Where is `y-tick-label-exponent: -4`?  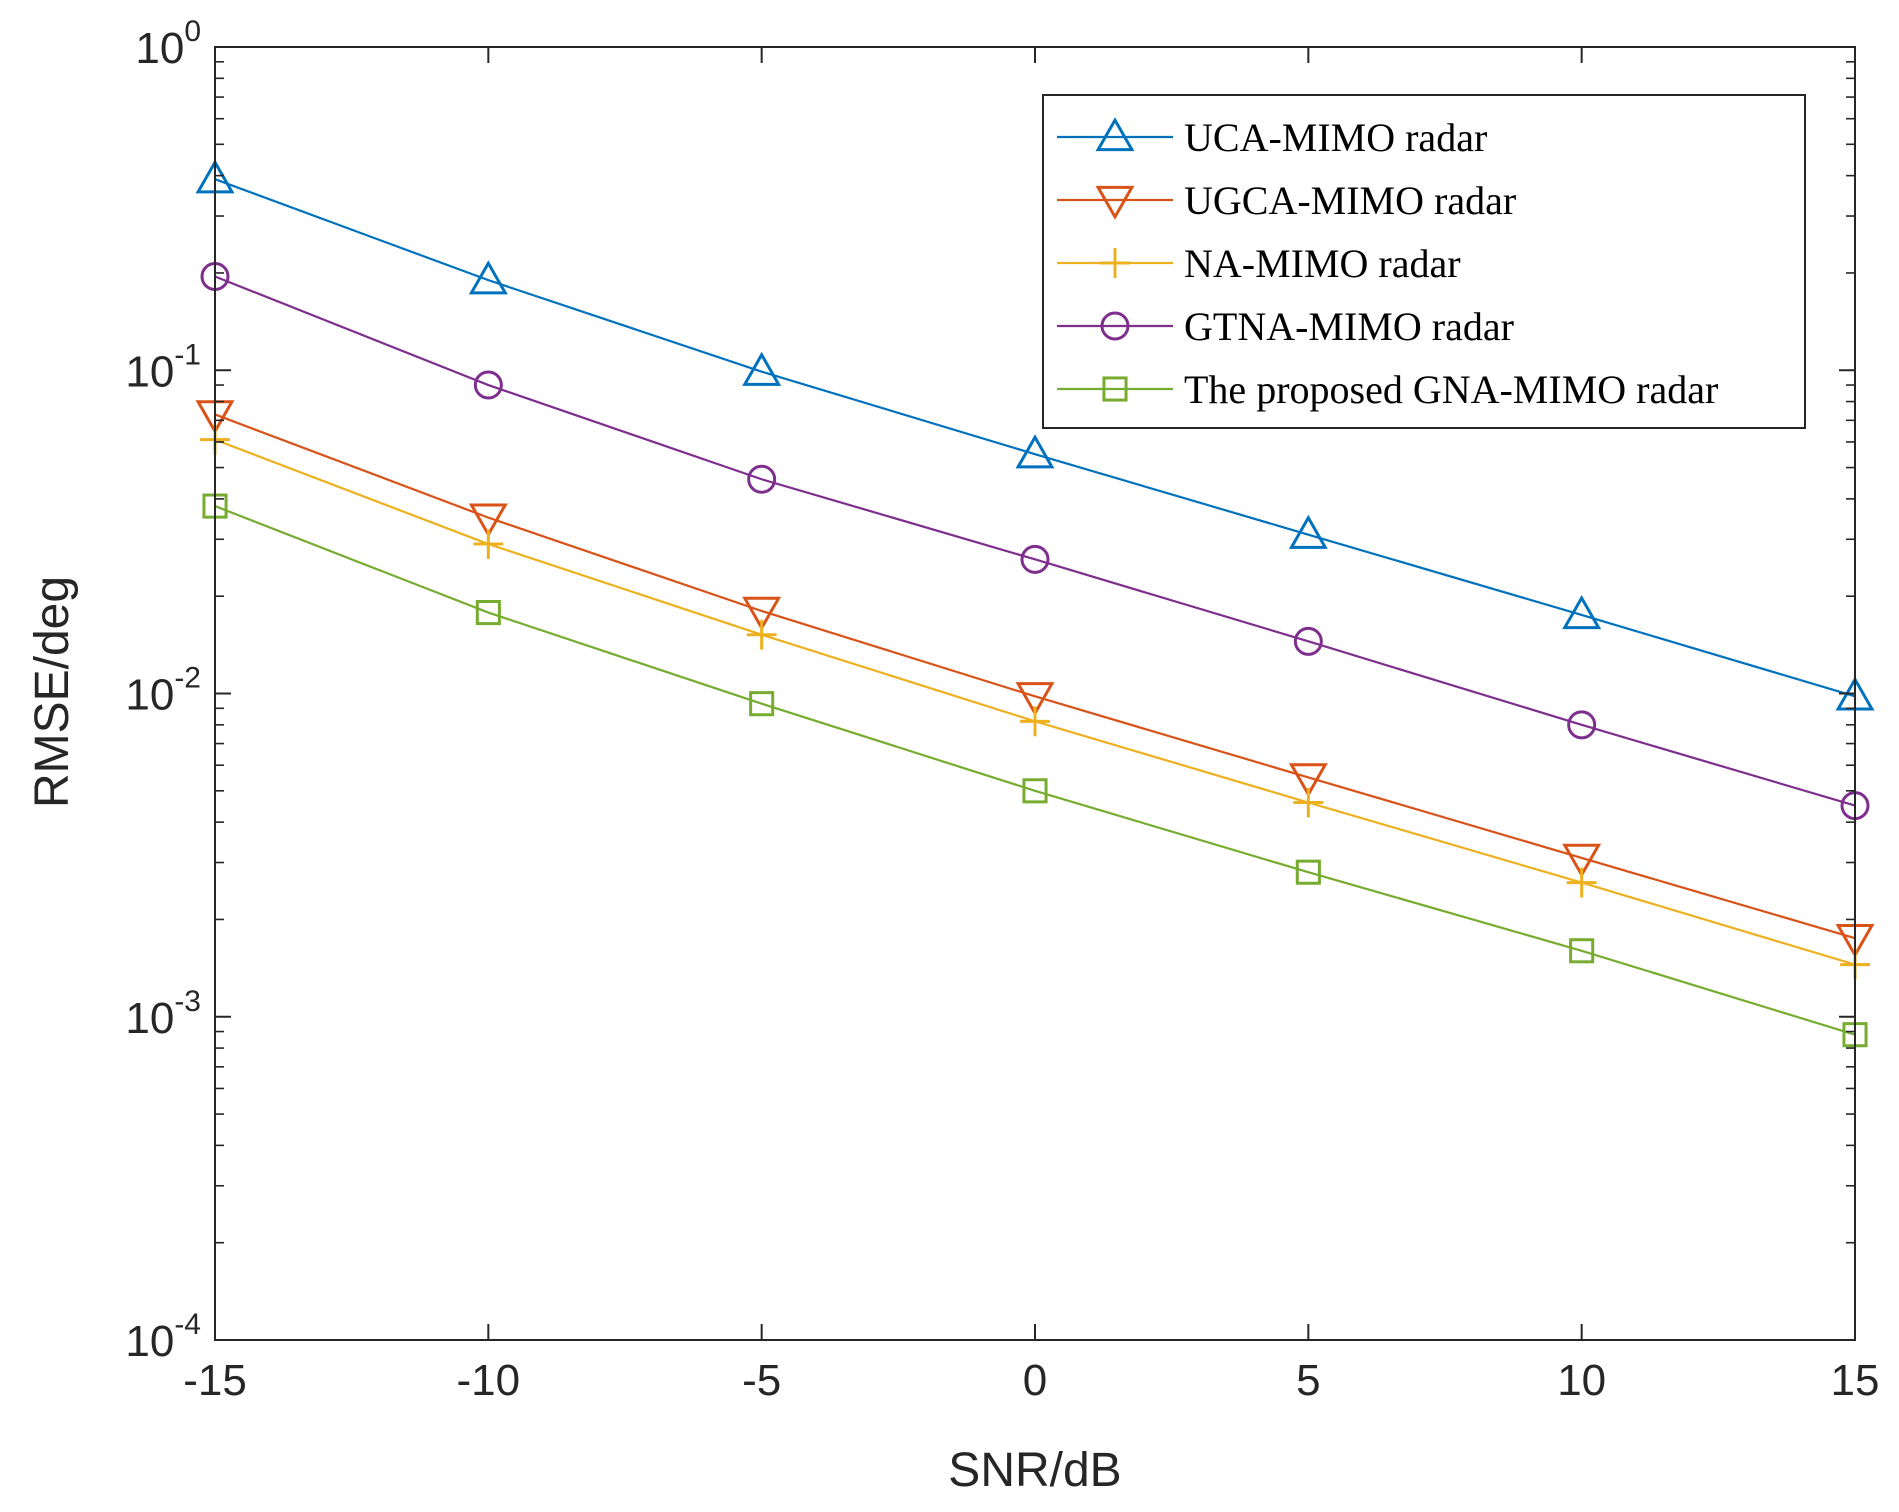 y-tick-label-exponent: -4 is located at coordinates (187, 1324).